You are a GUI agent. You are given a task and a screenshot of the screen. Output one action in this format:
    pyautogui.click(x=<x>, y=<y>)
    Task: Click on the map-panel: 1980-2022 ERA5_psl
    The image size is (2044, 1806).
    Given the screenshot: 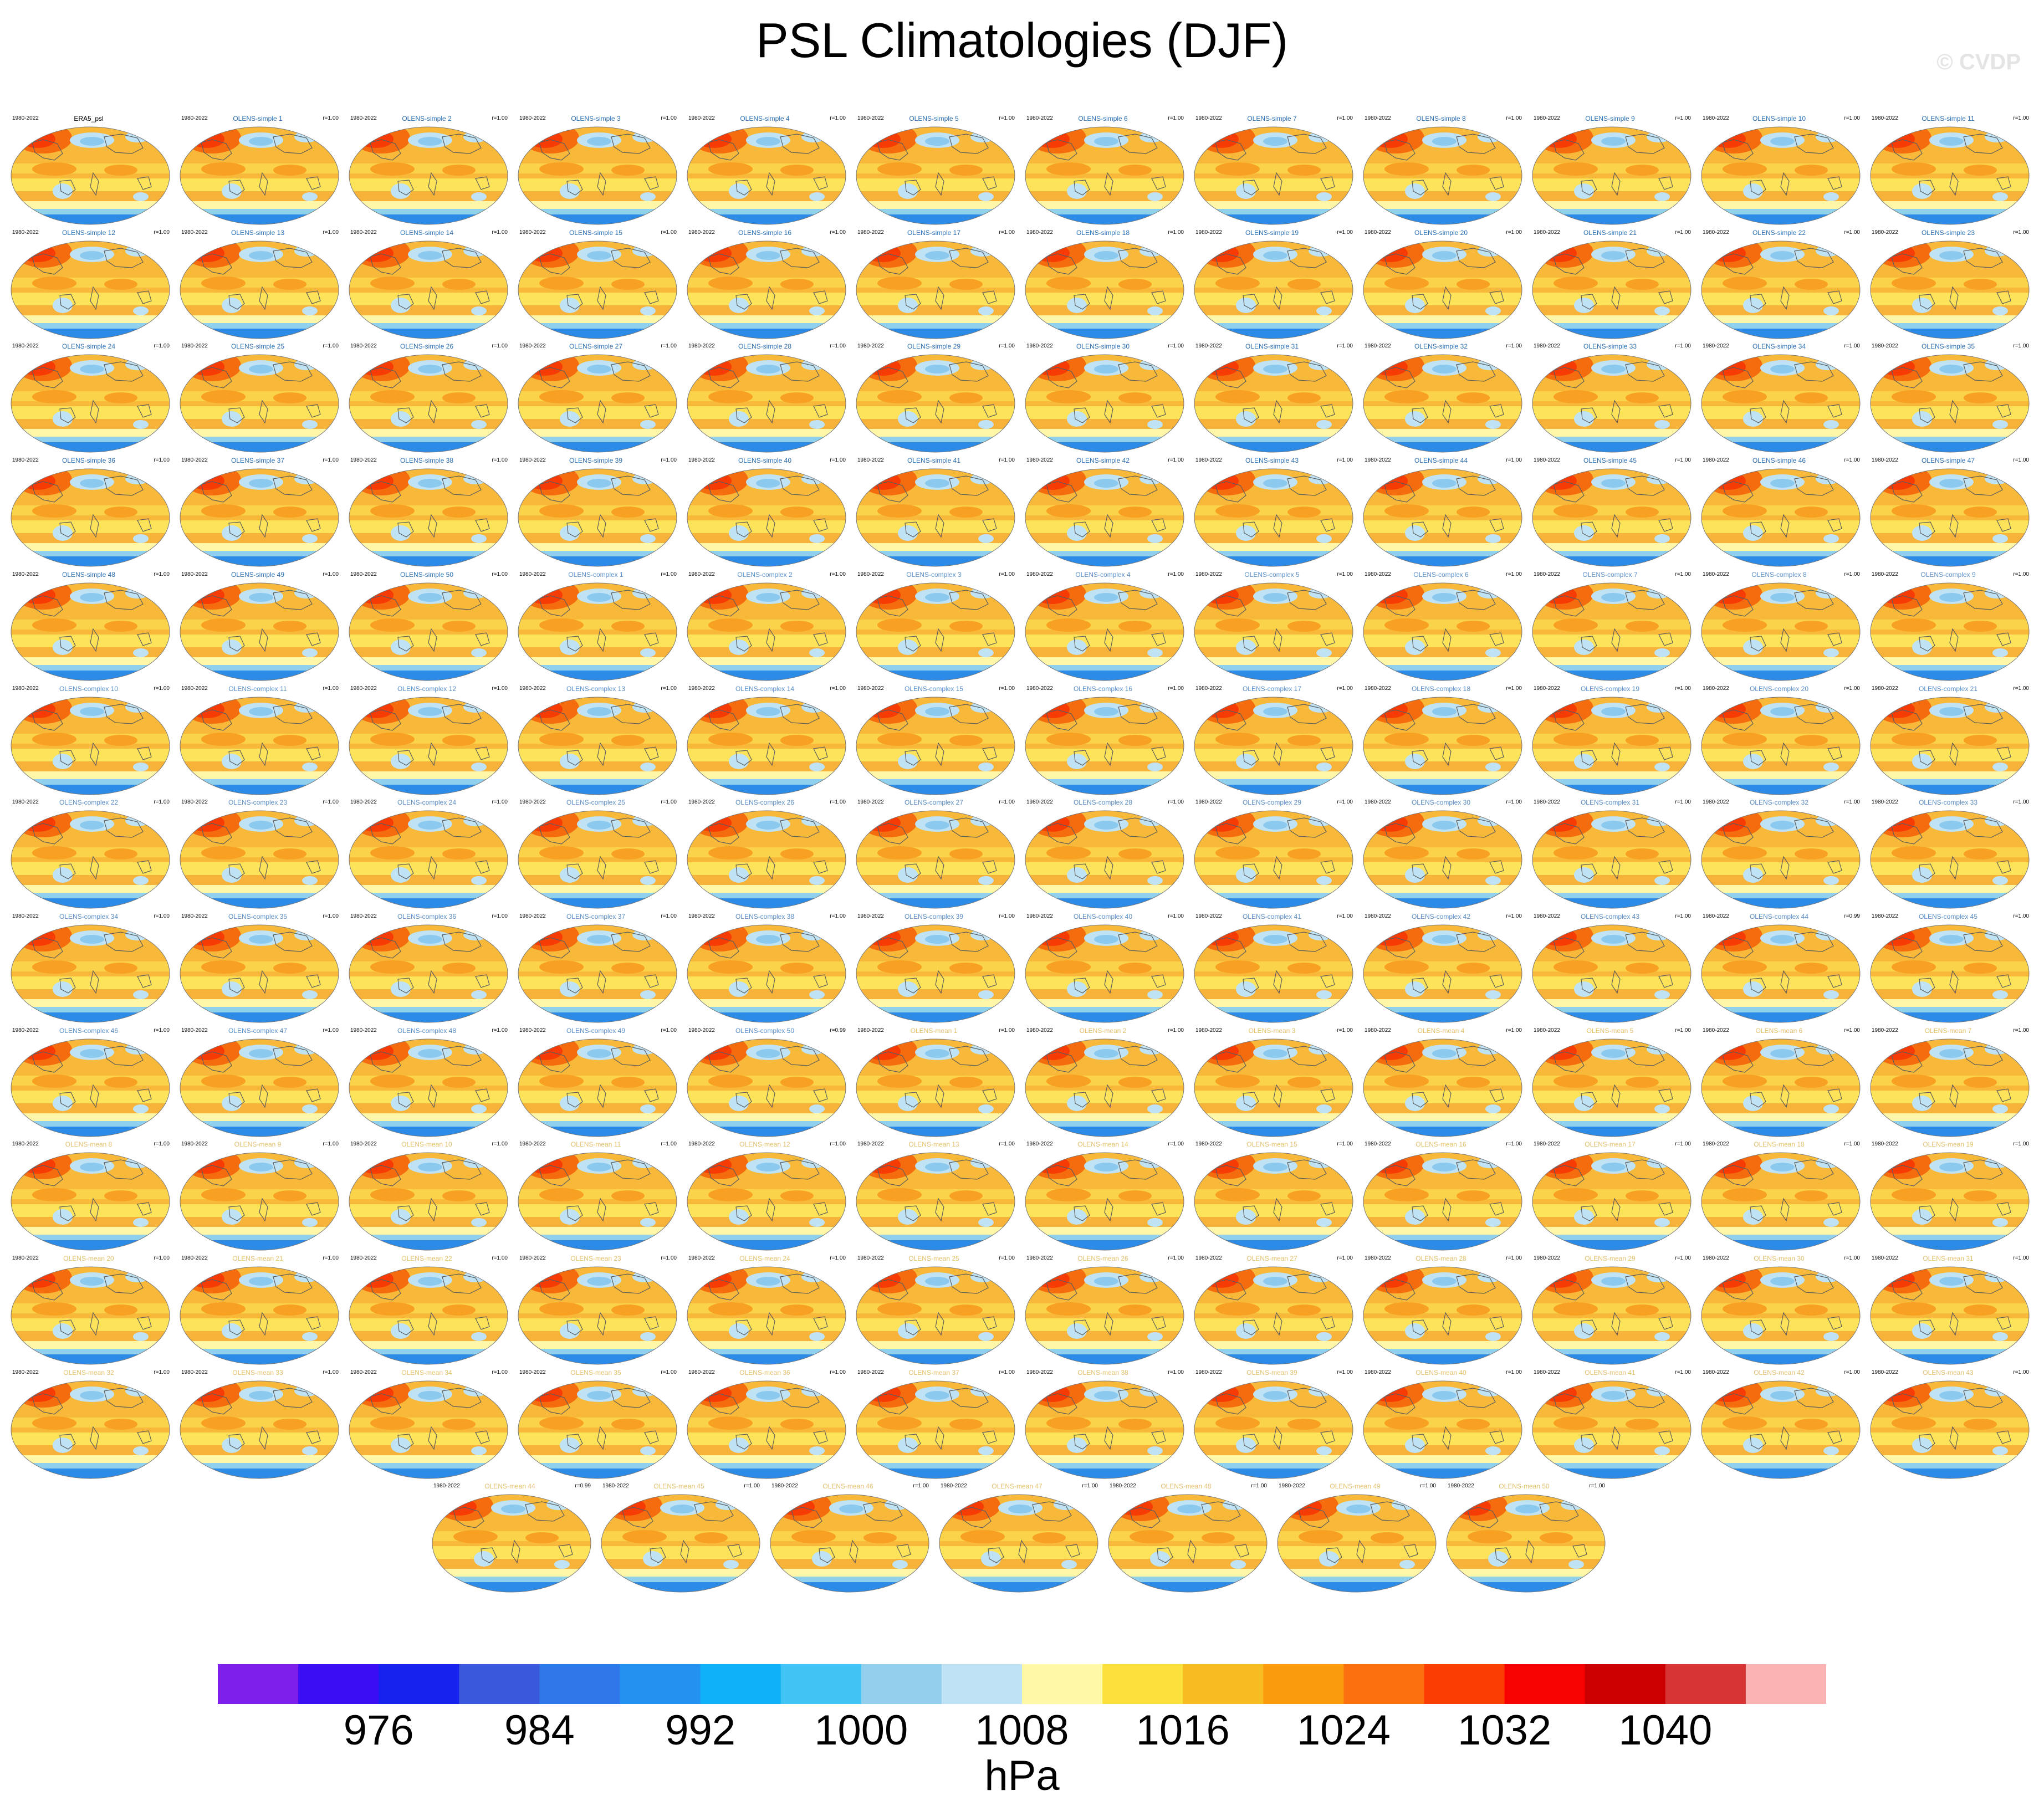 What is the action you would take?
    pyautogui.click(x=89, y=170)
    